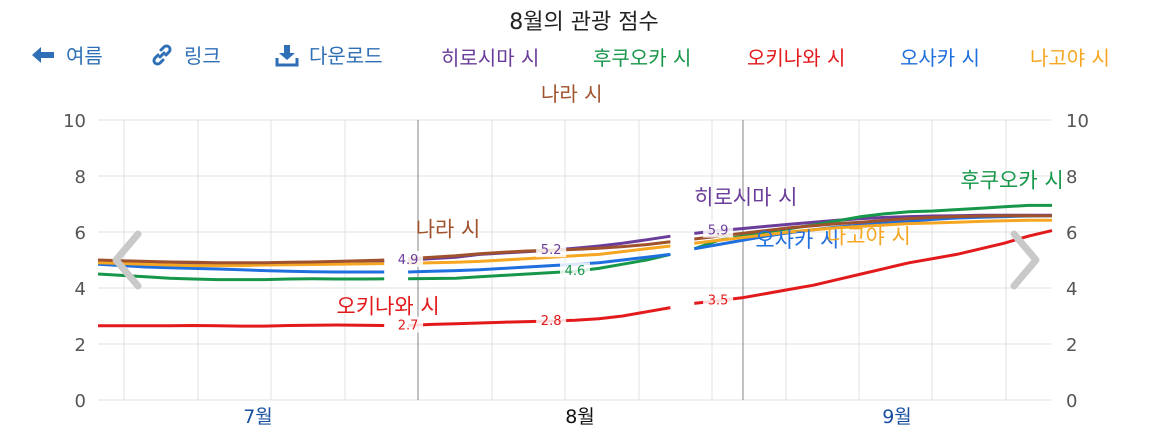  What do you see at coordinates (572, 94) in the screenshot?
I see `legend-item-nara: 나라 시` at bounding box center [572, 94].